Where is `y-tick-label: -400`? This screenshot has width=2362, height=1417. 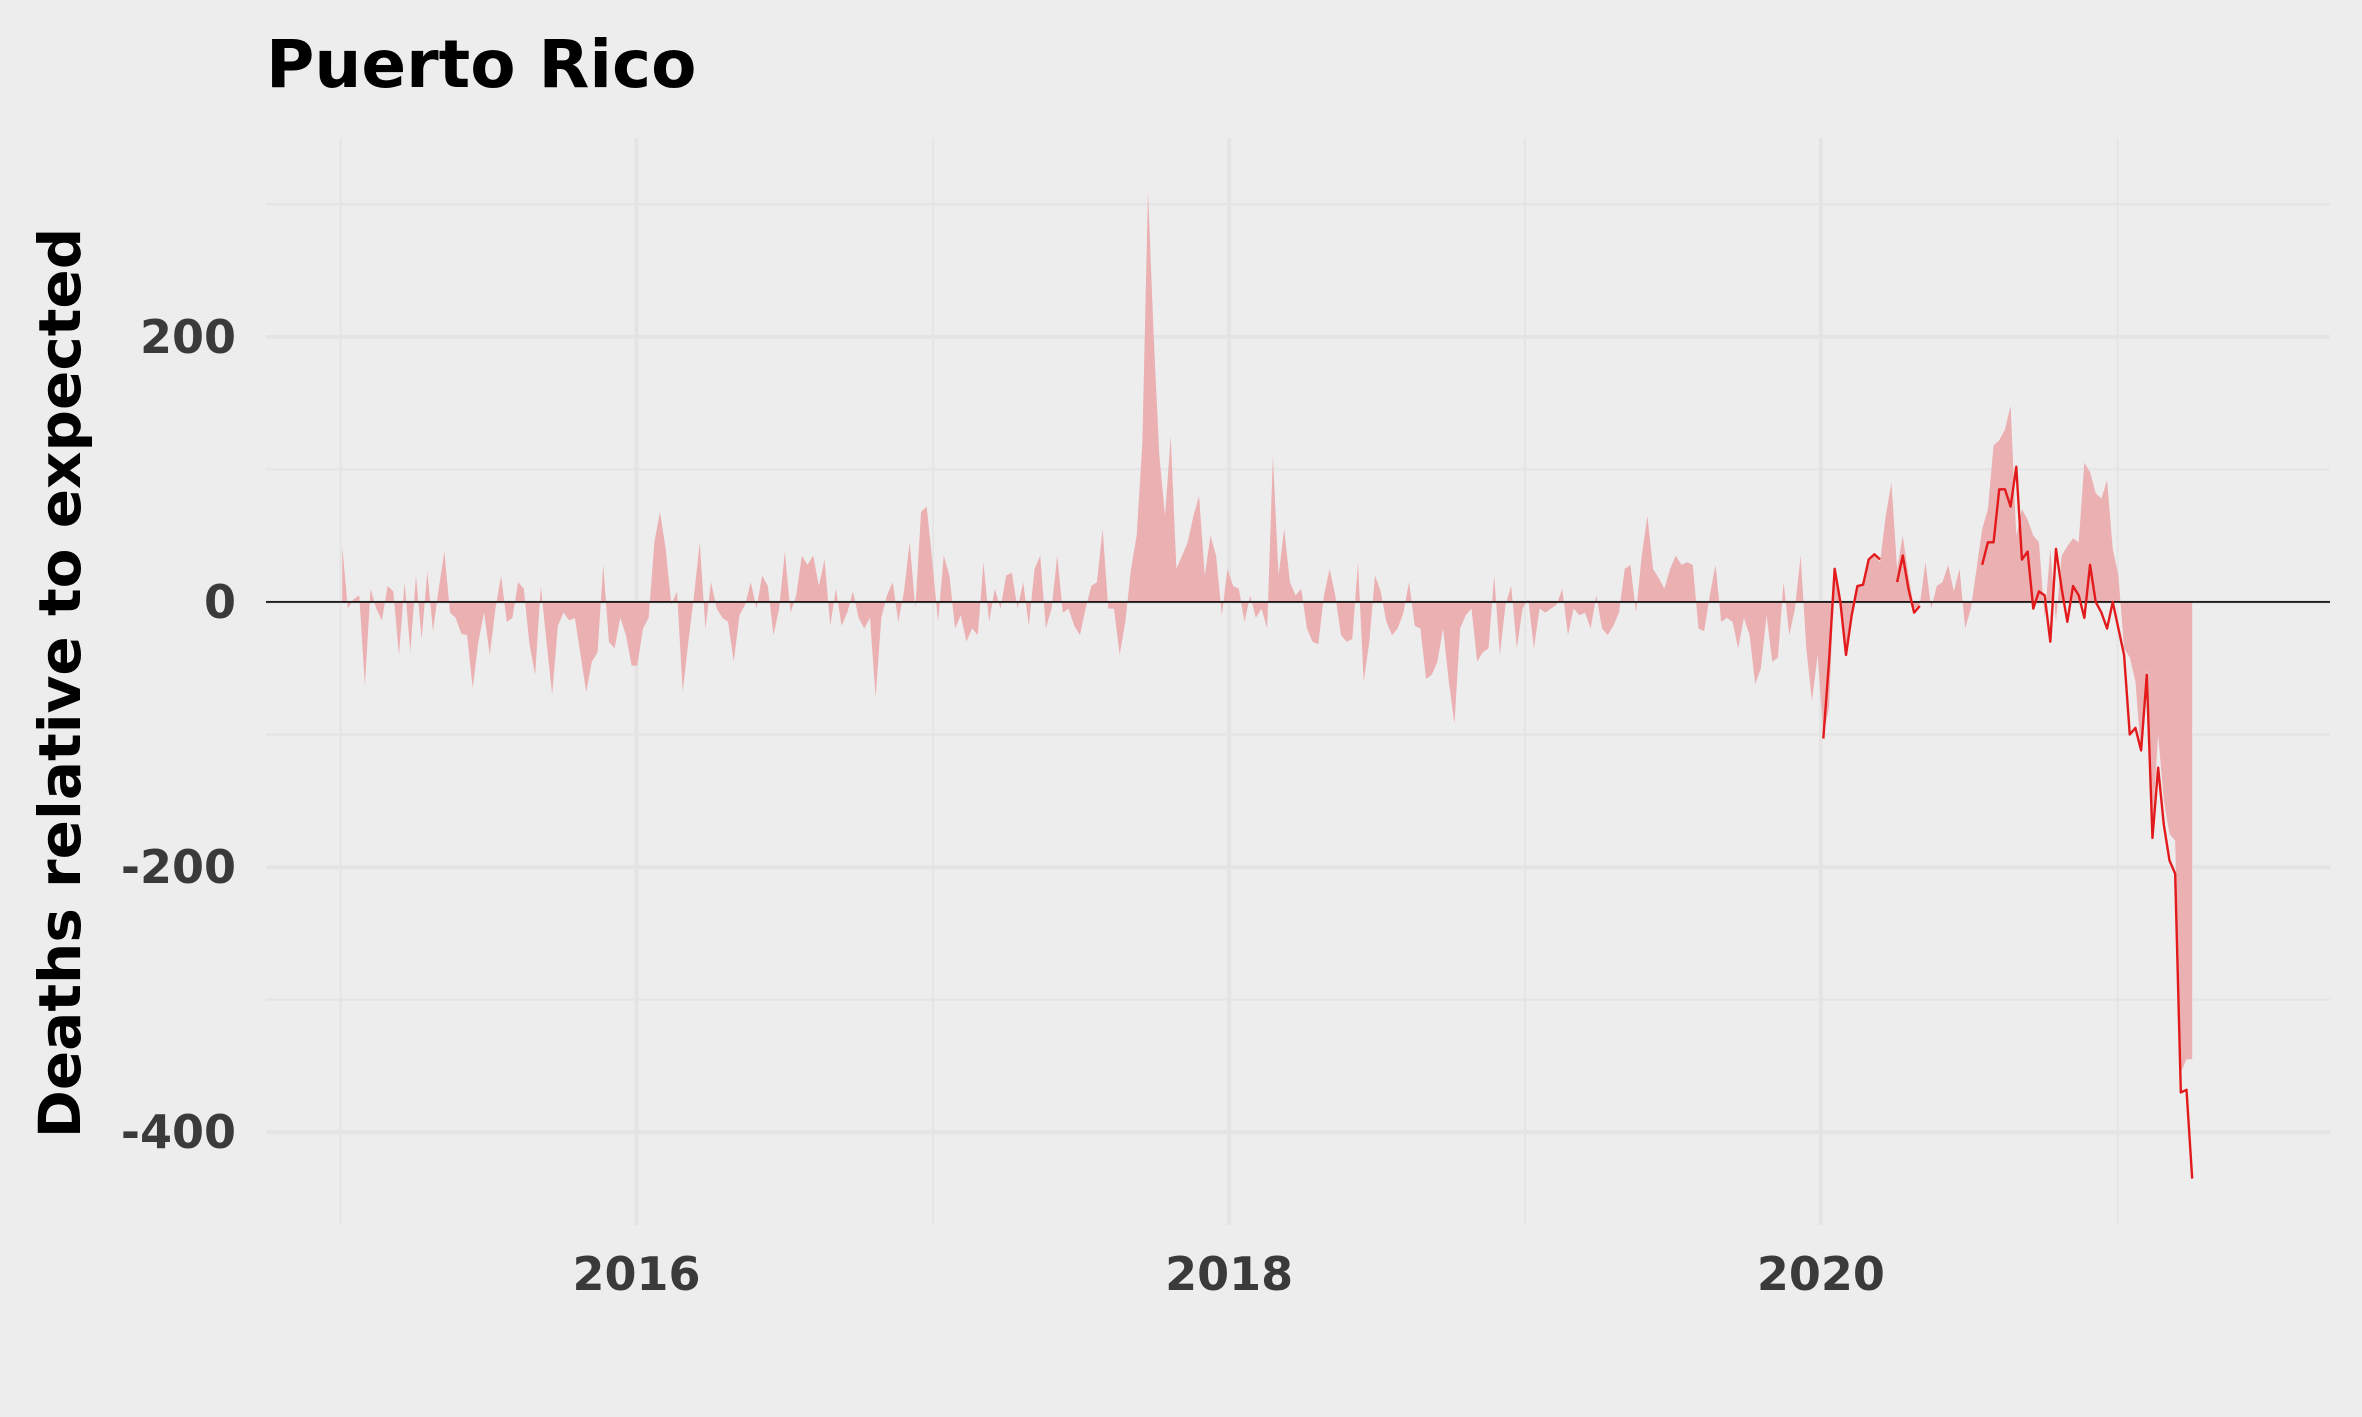 y-tick-label: -400 is located at coordinates (178, 1132).